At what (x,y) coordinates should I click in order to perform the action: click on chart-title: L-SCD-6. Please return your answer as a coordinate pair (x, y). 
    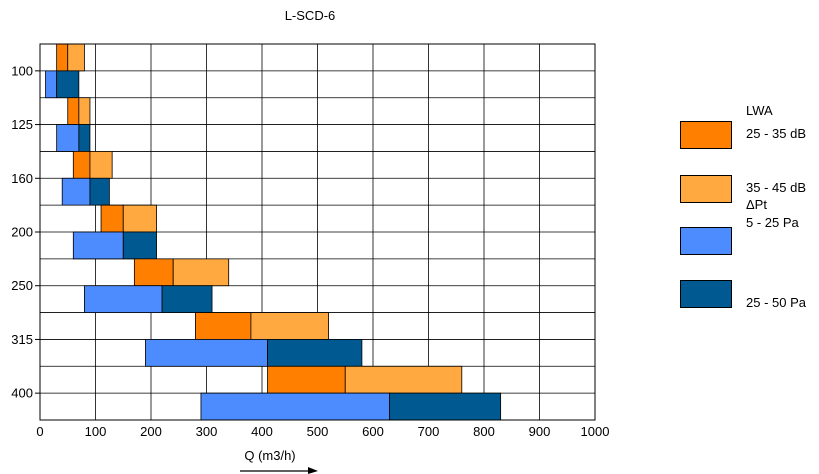
    Looking at the image, I should click on (310, 15).